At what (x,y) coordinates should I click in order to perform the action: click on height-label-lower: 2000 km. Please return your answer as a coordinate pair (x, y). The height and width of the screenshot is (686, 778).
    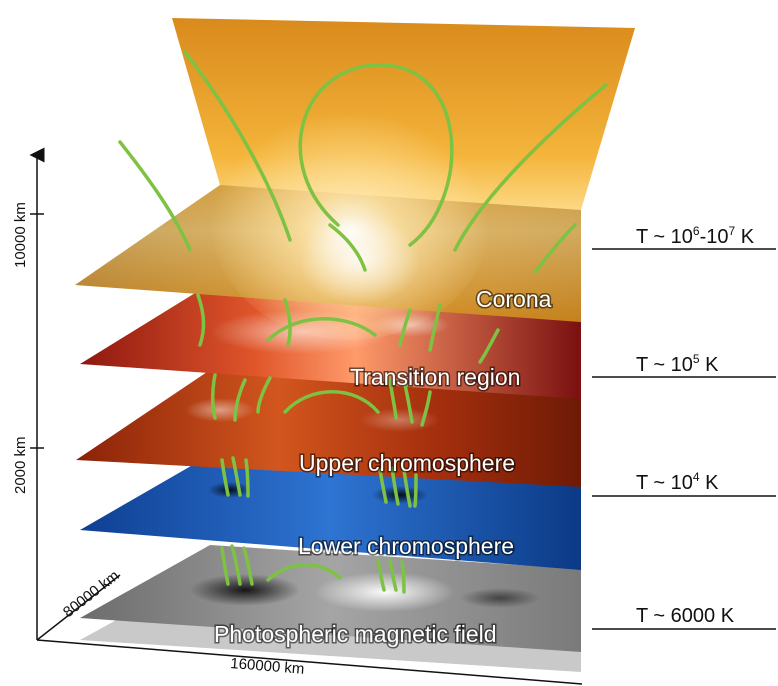
    Looking at the image, I should click on (20, 465).